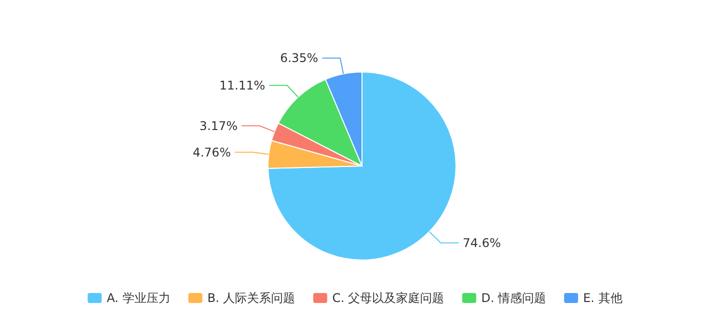  What do you see at coordinates (218, 125) in the screenshot?
I see `data-label: 3.17%` at bounding box center [218, 125].